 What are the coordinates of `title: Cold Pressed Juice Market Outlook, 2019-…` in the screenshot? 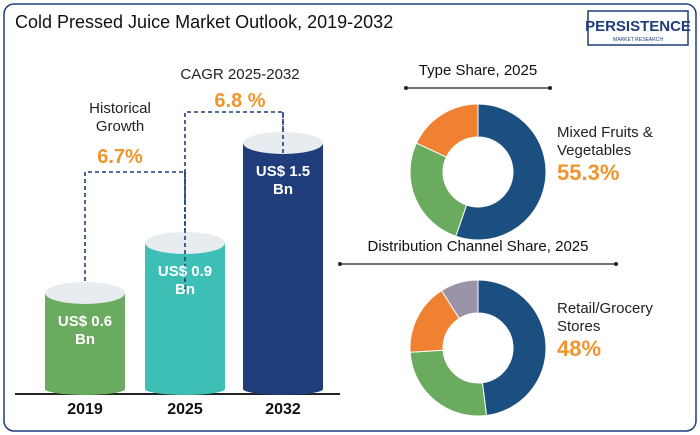 It's located at (204, 22).